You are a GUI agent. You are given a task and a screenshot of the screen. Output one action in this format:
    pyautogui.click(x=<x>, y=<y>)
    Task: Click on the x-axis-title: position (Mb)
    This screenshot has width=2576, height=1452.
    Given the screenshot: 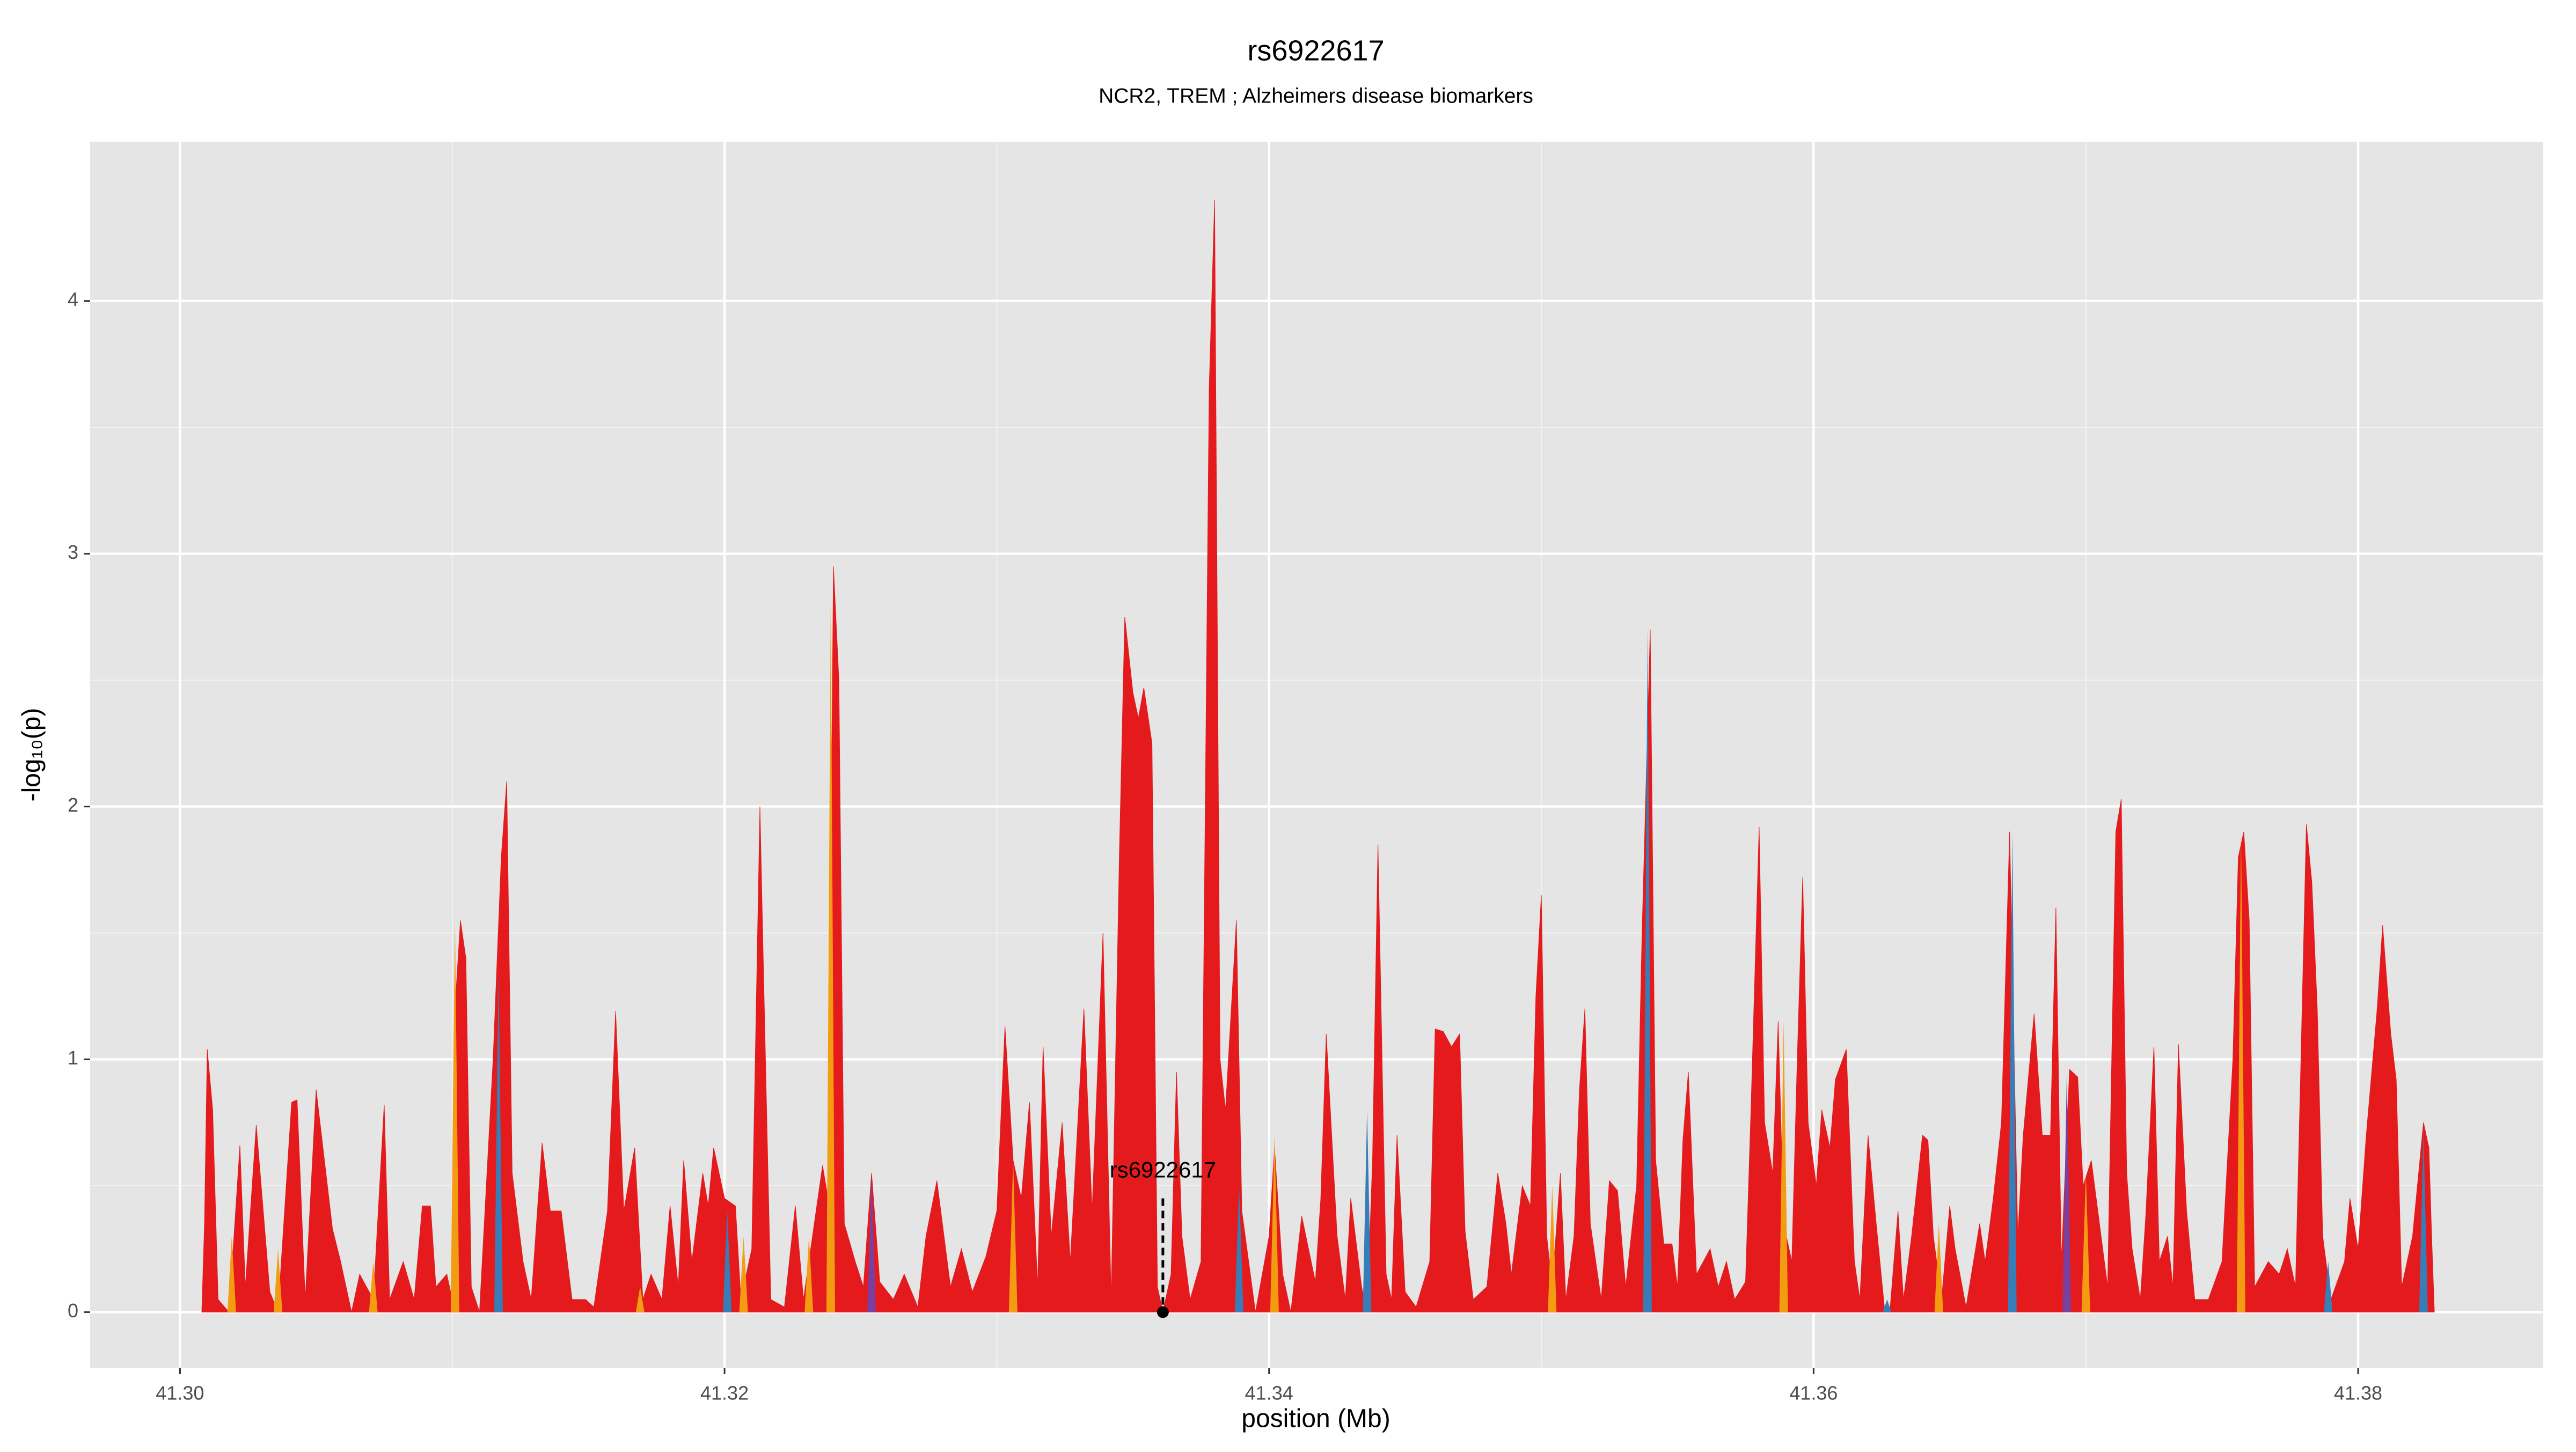 What is the action you would take?
    pyautogui.click(x=1315, y=1419)
    